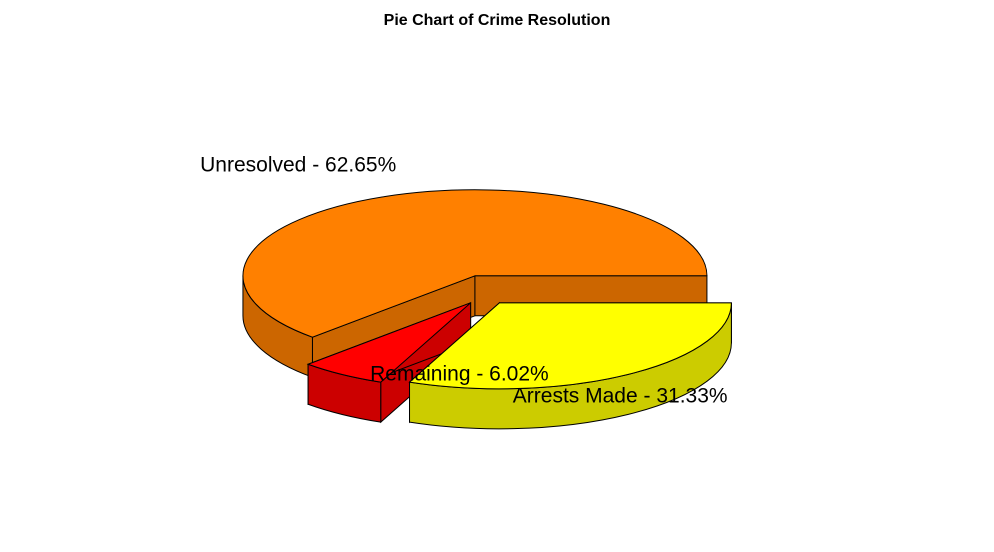  I want to click on slice-label: Arrests Made - 31.33%, so click(620, 395).